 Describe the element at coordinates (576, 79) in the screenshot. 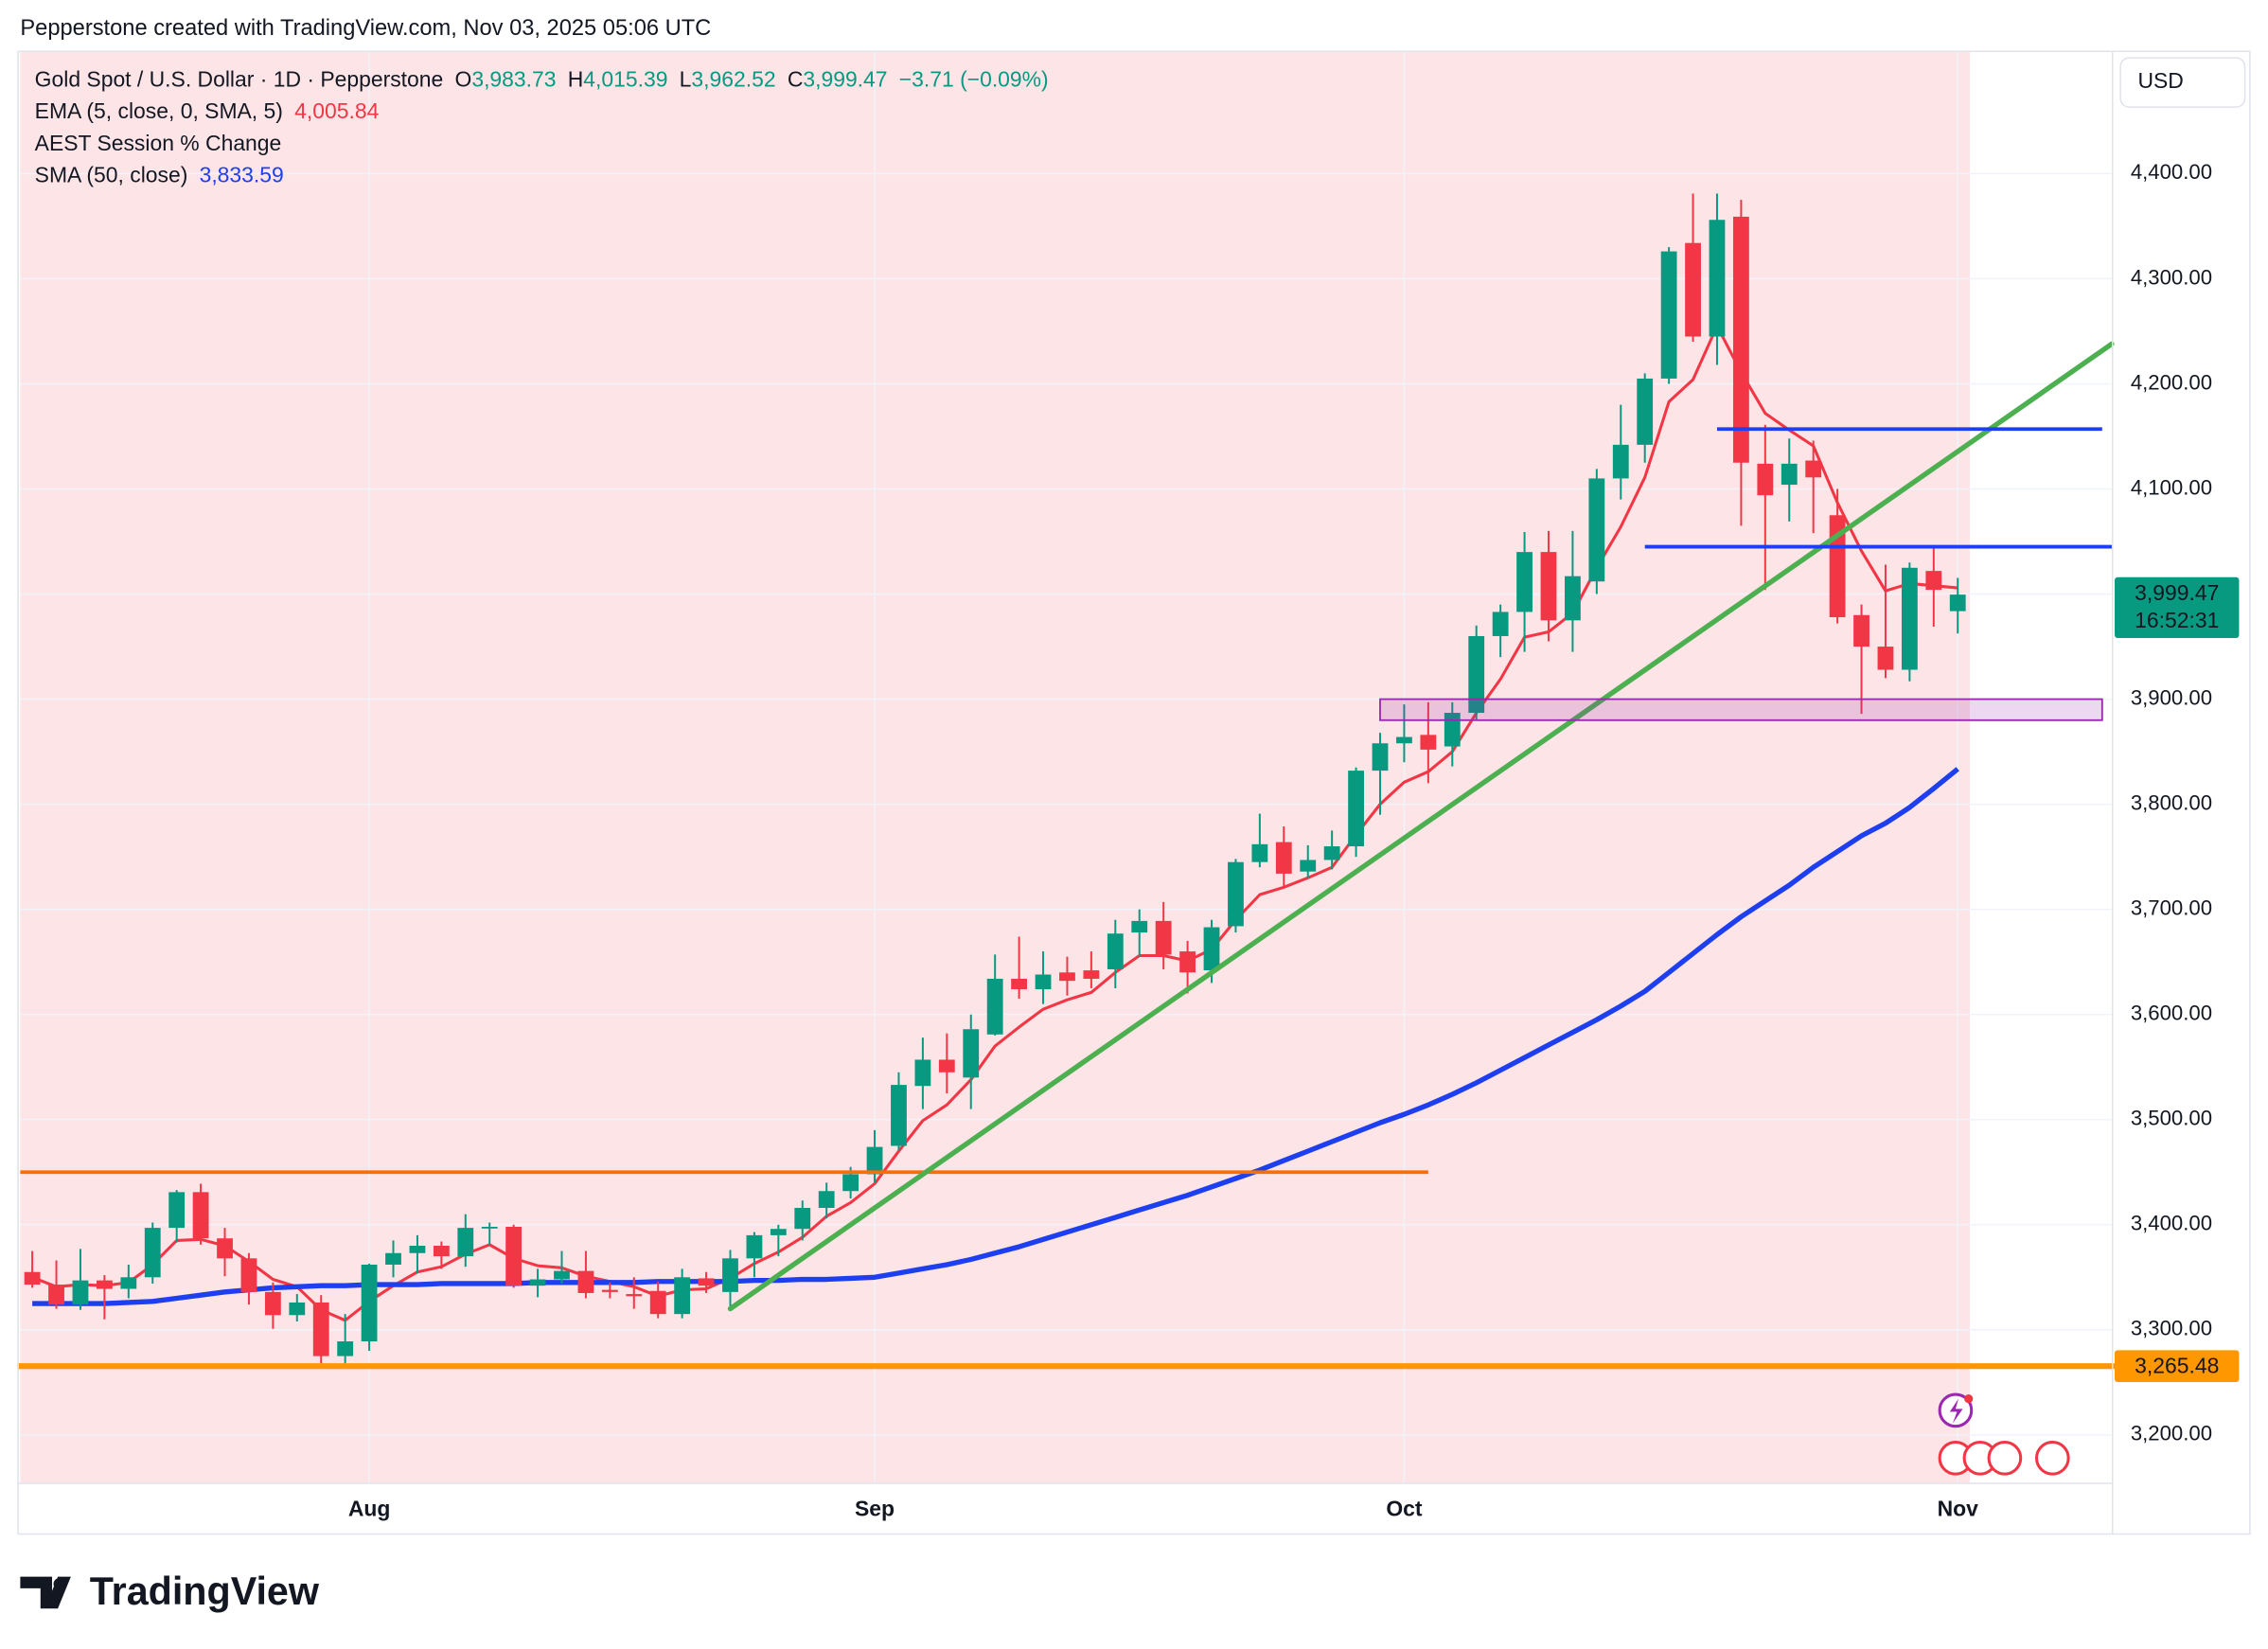

I see `ohlc-letter: H` at that location.